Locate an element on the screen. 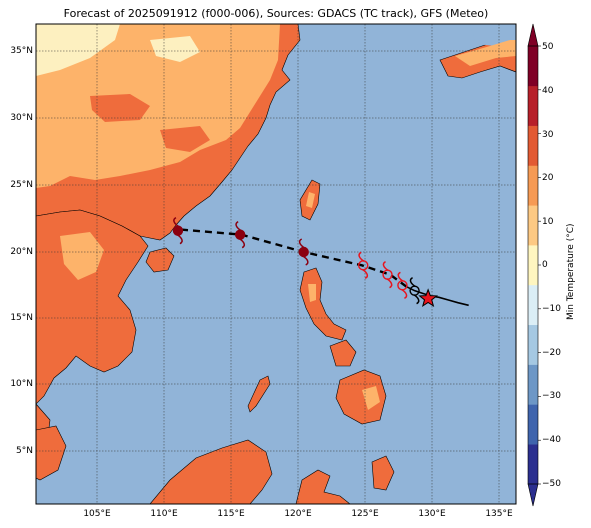 The image size is (591, 528). land-borneo is located at coordinates (211, 471).